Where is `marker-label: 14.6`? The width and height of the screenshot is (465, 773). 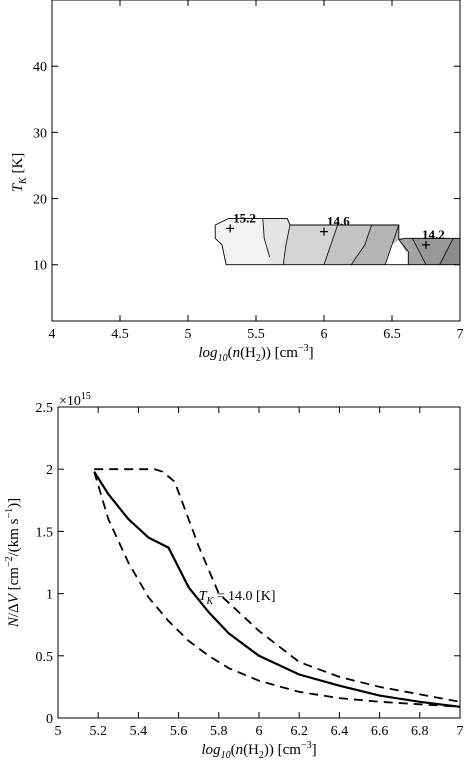 marker-label: 14.6 is located at coordinates (338, 221).